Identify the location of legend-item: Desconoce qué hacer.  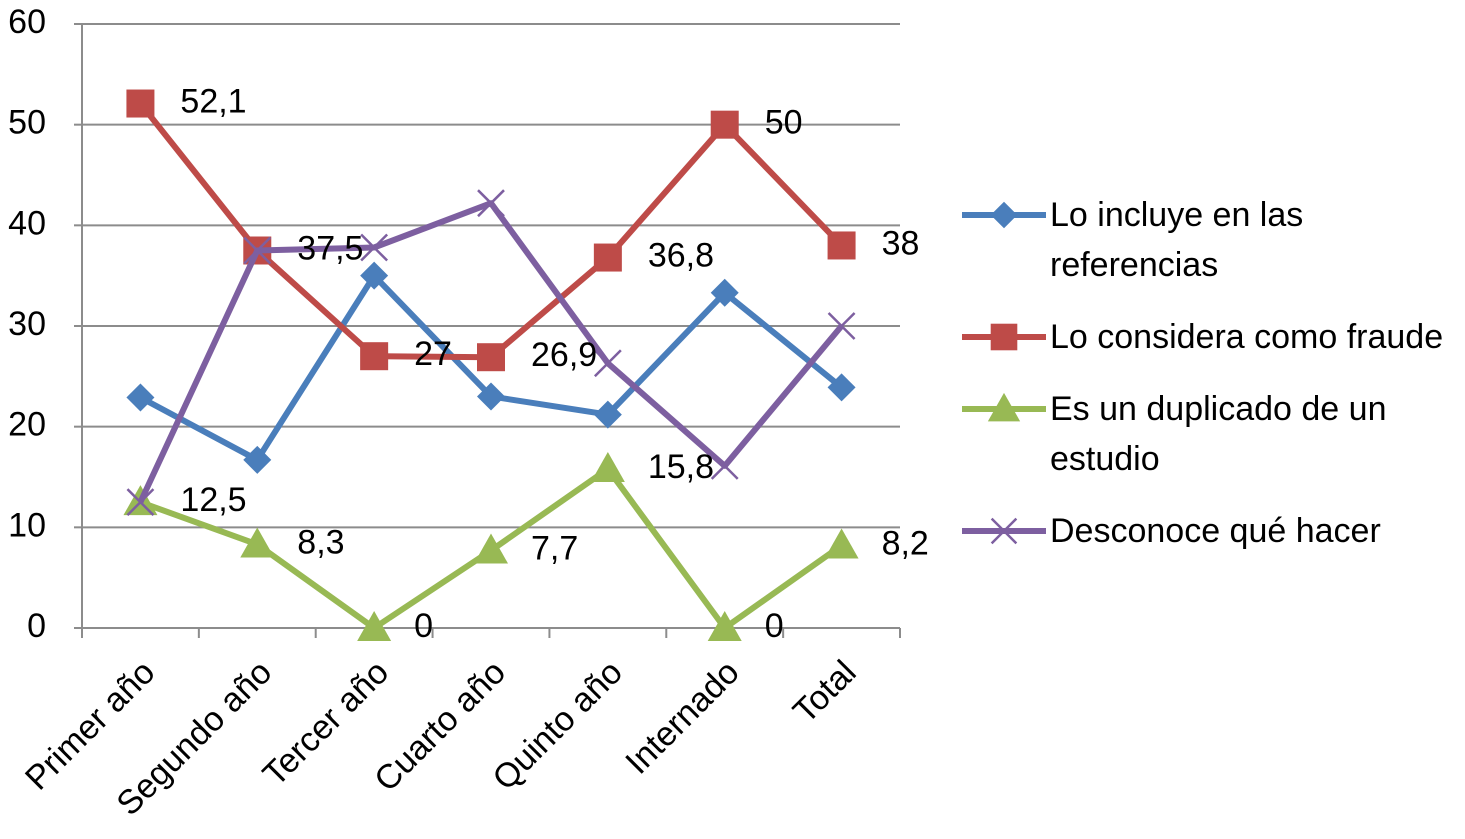
(1208, 531).